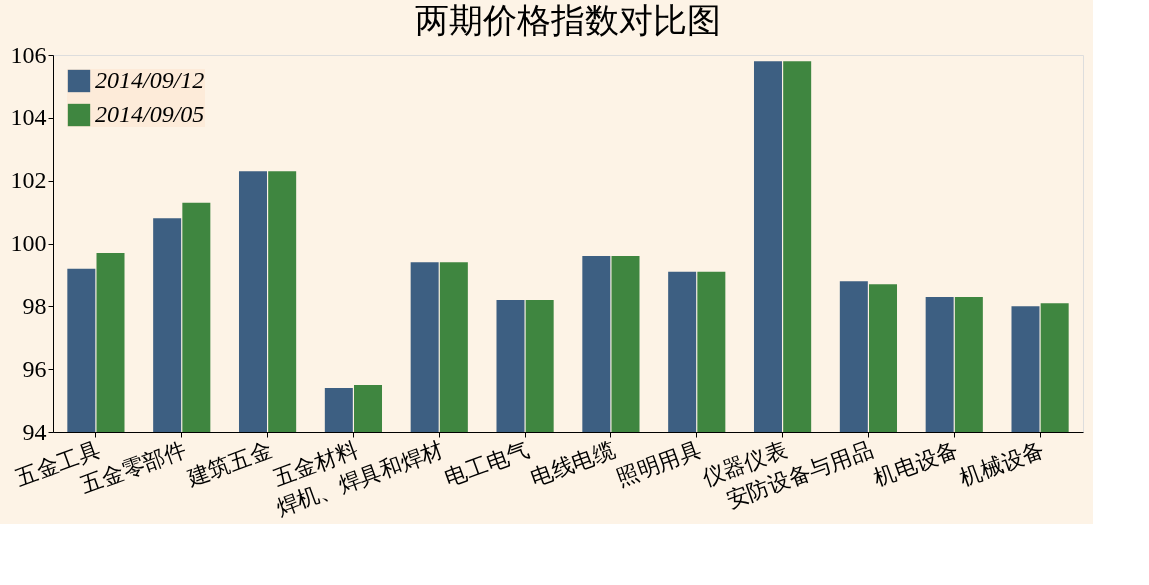 The image size is (1149, 585). Describe the element at coordinates (568, 20) in the screenshot. I see `chart-title: 两期价格指数对比图` at that location.